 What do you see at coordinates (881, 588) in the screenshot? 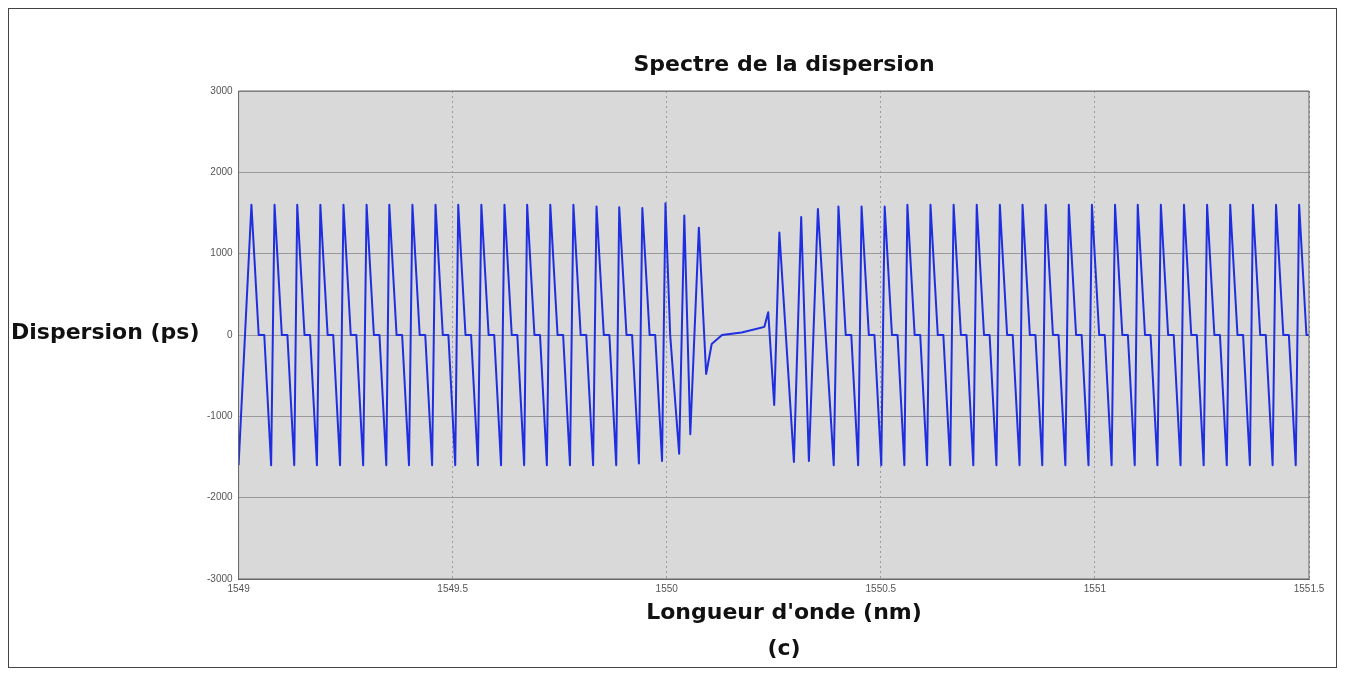
I see `x-tick-label: 1550.5` at bounding box center [881, 588].